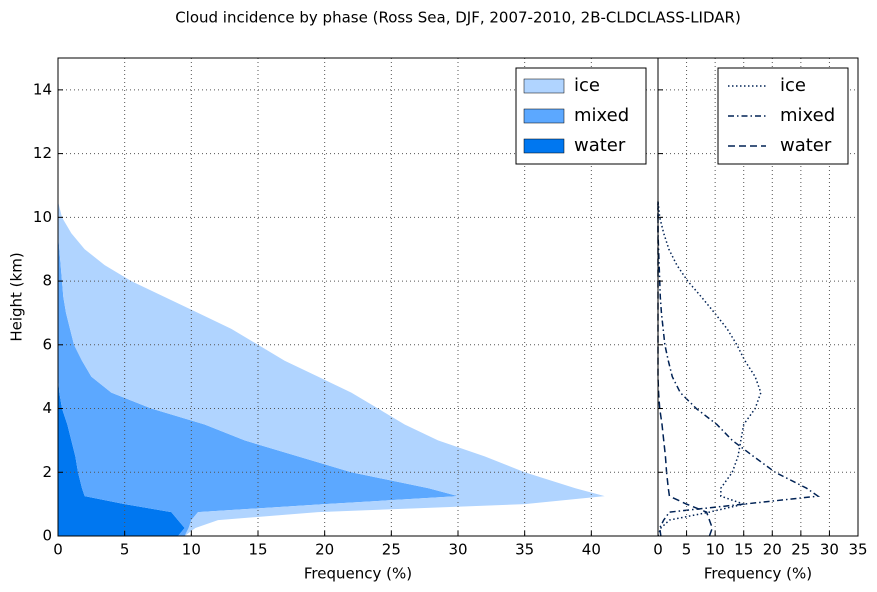  What do you see at coordinates (47, 472) in the screenshot?
I see `y-tick-label: 2` at bounding box center [47, 472].